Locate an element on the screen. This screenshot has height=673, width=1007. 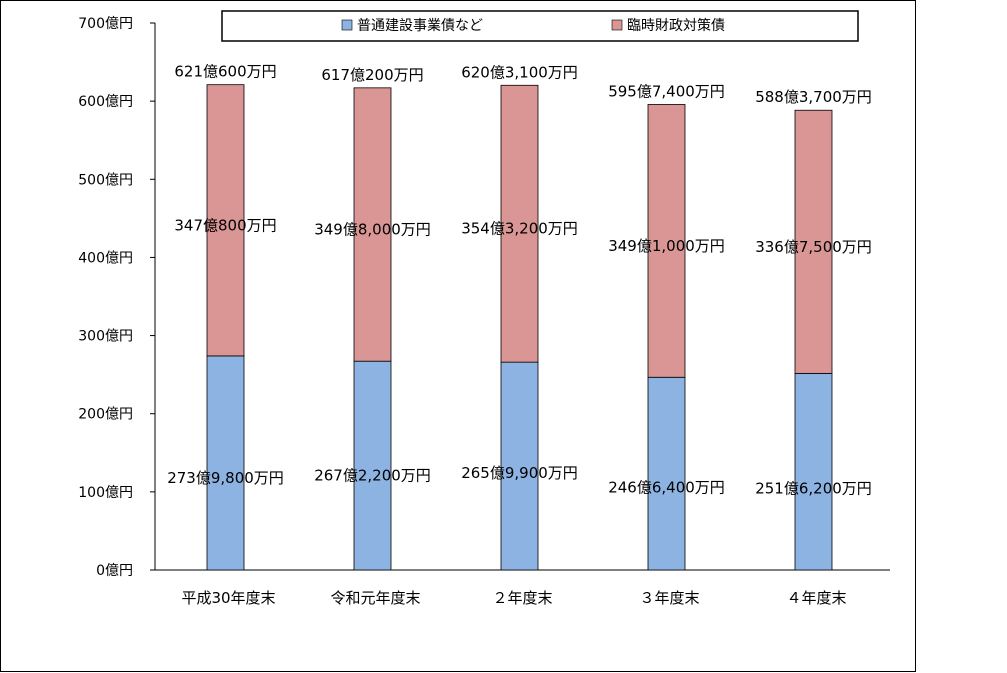
legend-swatch-public-works is located at coordinates (347, 25).